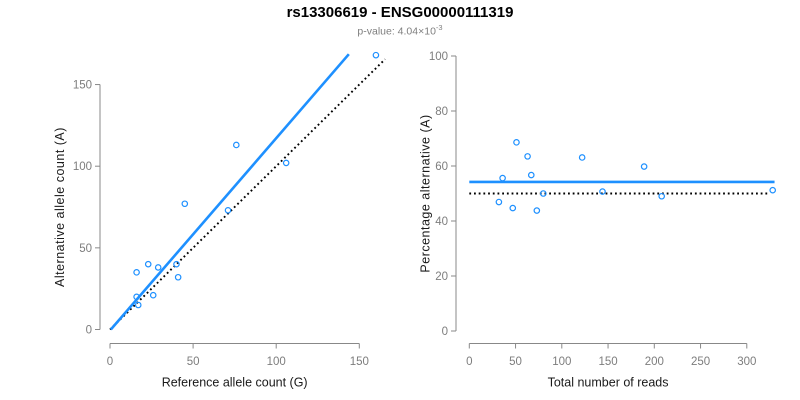 This screenshot has height=400, width=800. I want to click on pvalue-exponent: -3, so click(439, 27).